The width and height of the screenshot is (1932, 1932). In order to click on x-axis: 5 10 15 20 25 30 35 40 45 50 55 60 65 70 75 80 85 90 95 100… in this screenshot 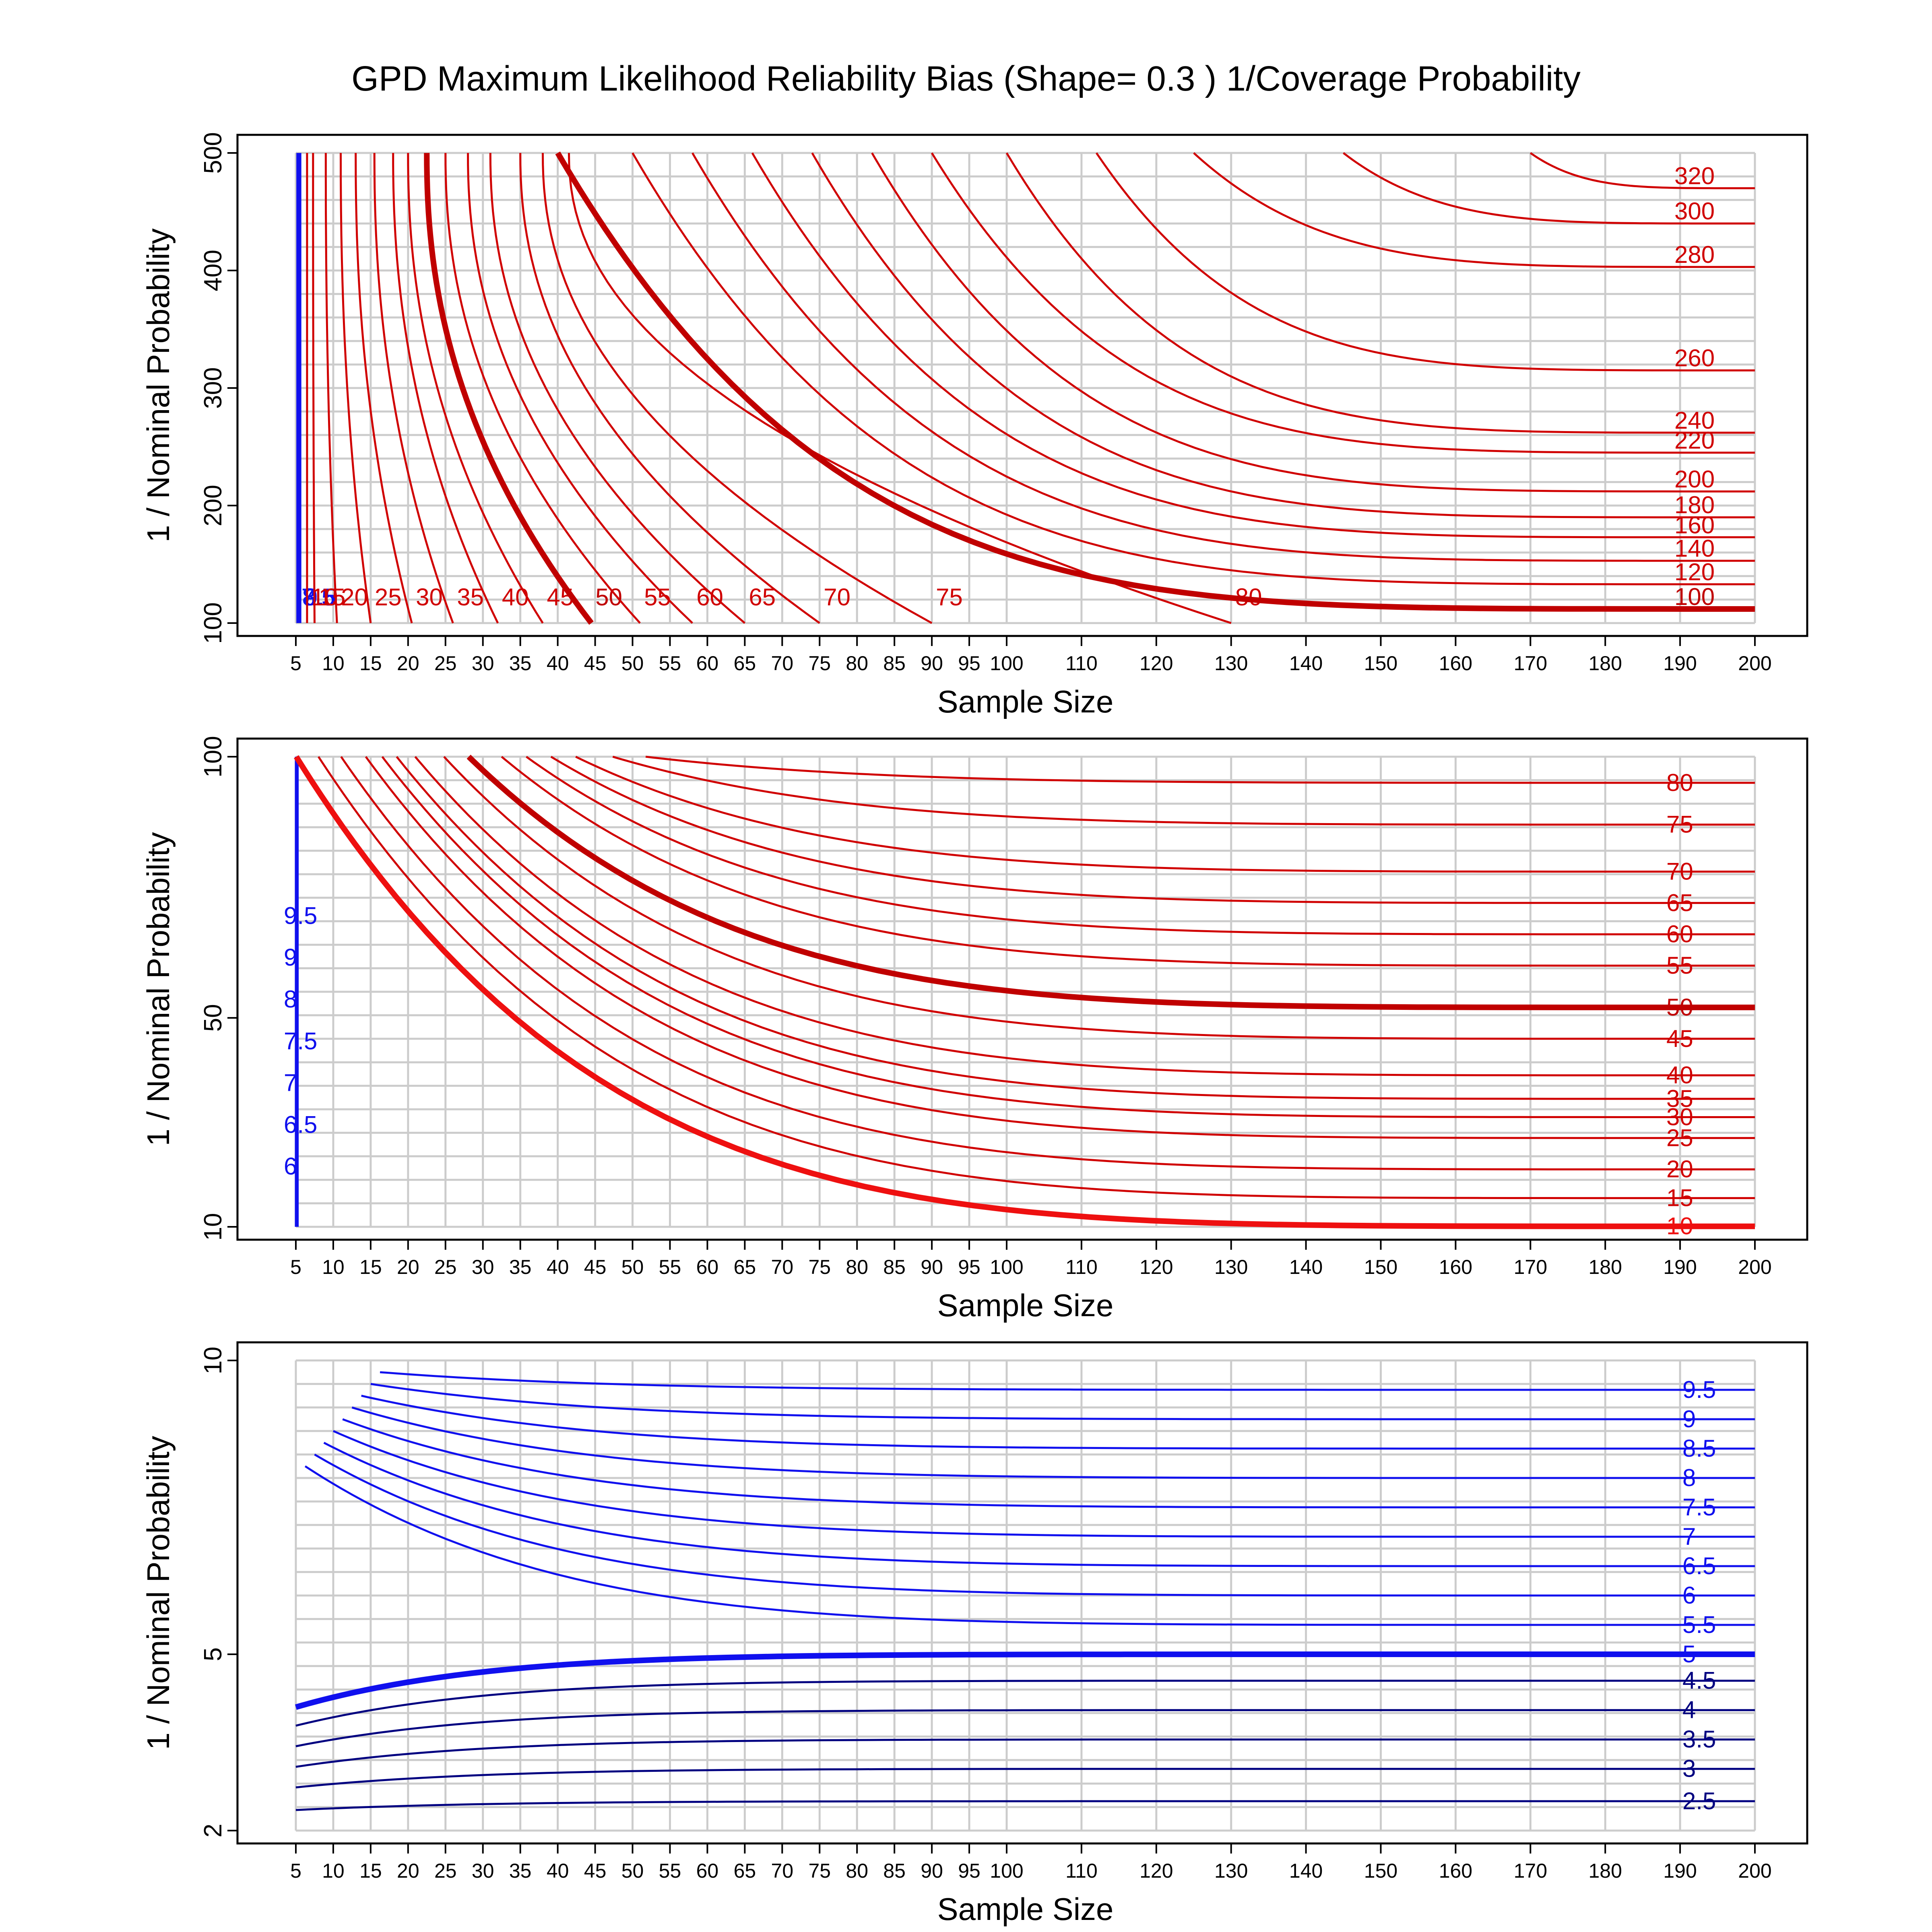, I will do `click(1031, 1259)`.